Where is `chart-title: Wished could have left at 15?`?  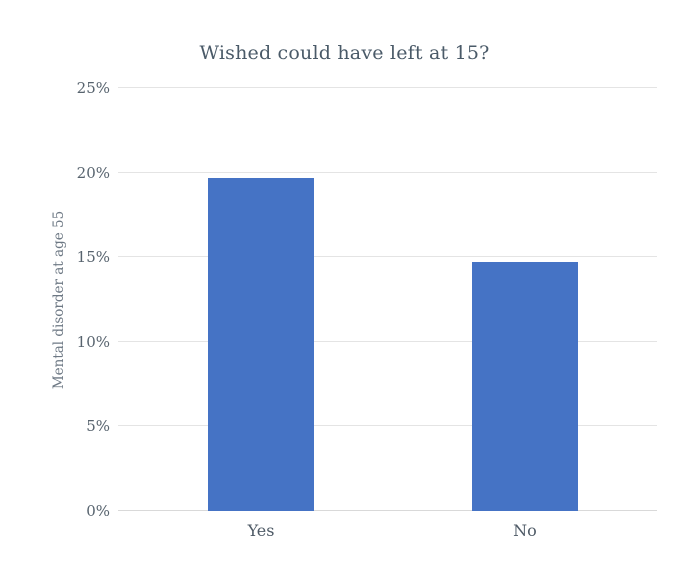 chart-title: Wished could have left at 15? is located at coordinates (344, 53).